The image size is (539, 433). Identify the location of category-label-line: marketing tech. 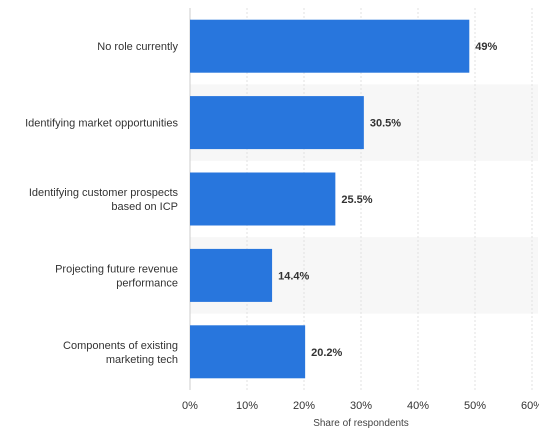
(142, 360).